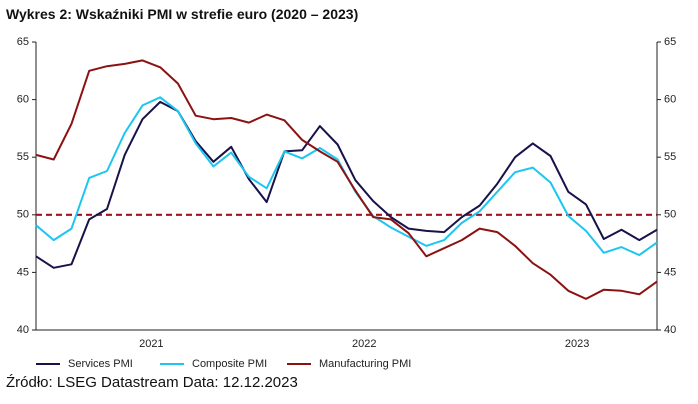 The height and width of the screenshot is (404, 698). I want to click on y2-tick-label: 45, so click(670, 272).